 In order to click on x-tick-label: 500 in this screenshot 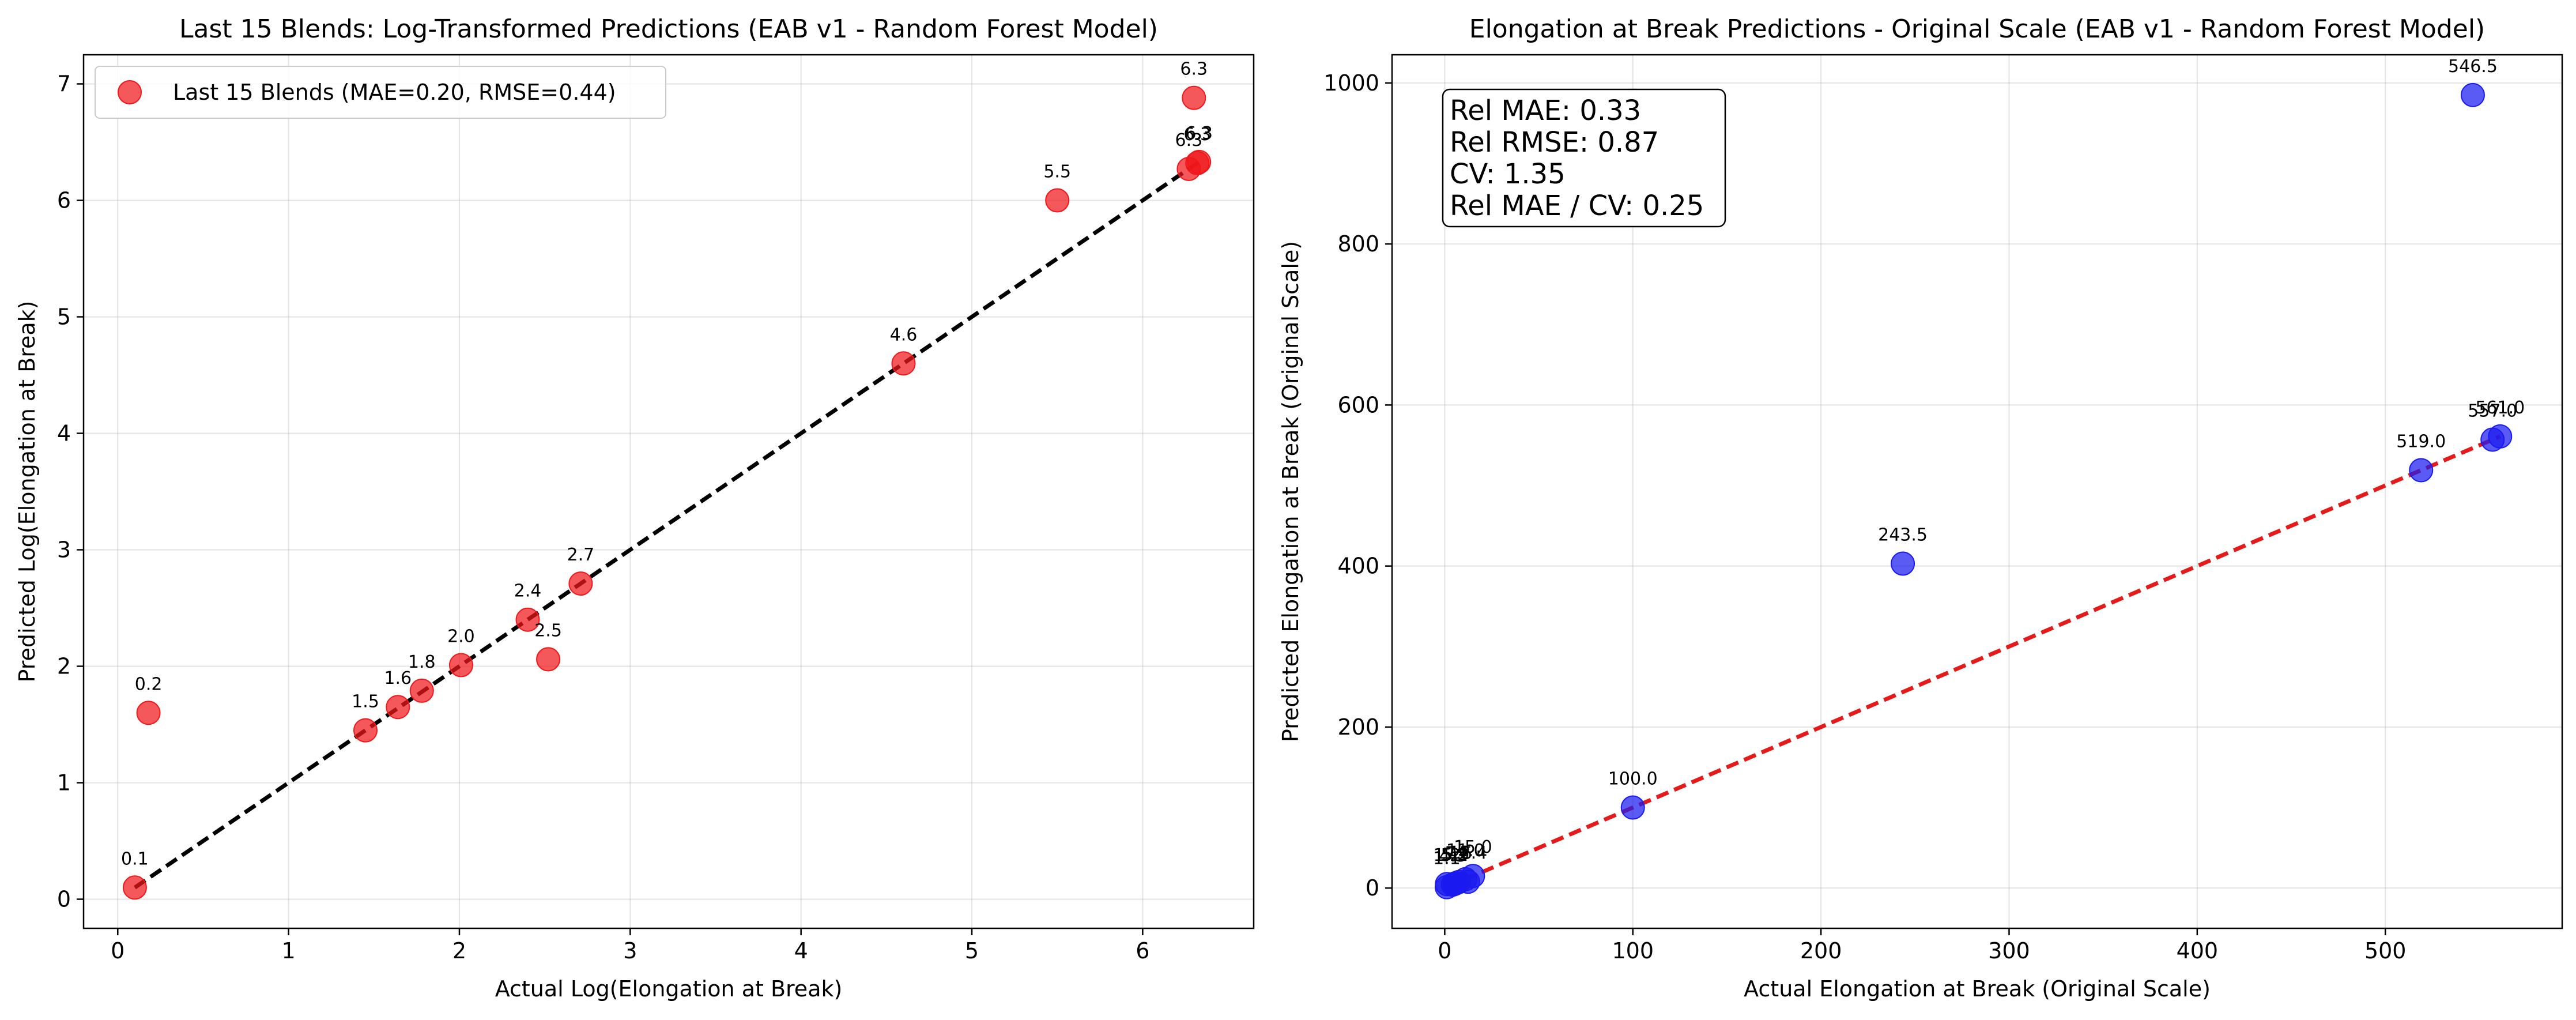, I will do `click(2385, 950)`.